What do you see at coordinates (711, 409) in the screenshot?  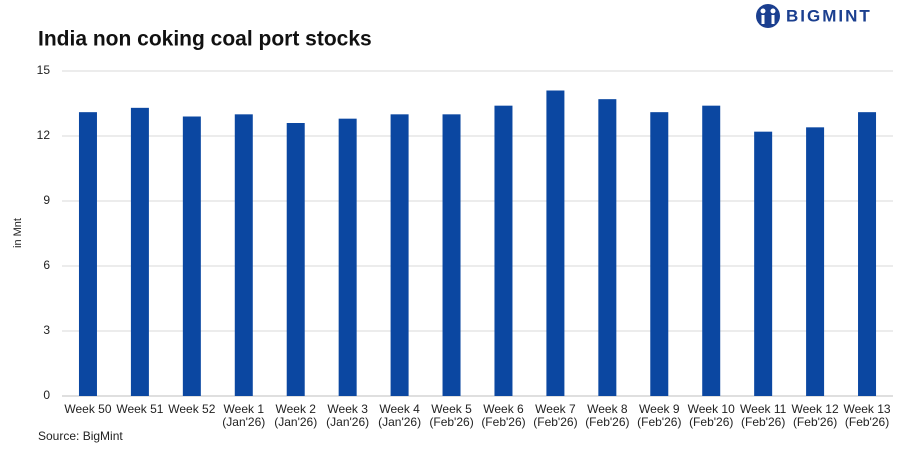 I see `x-tick-label: Week 10` at bounding box center [711, 409].